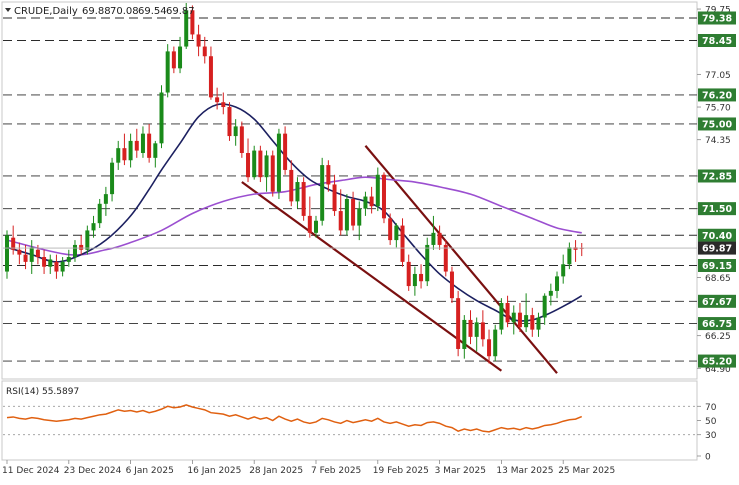 The width and height of the screenshot is (739, 485). What do you see at coordinates (717, 176) in the screenshot?
I see `level-tag-label: 72.85` at bounding box center [717, 176].